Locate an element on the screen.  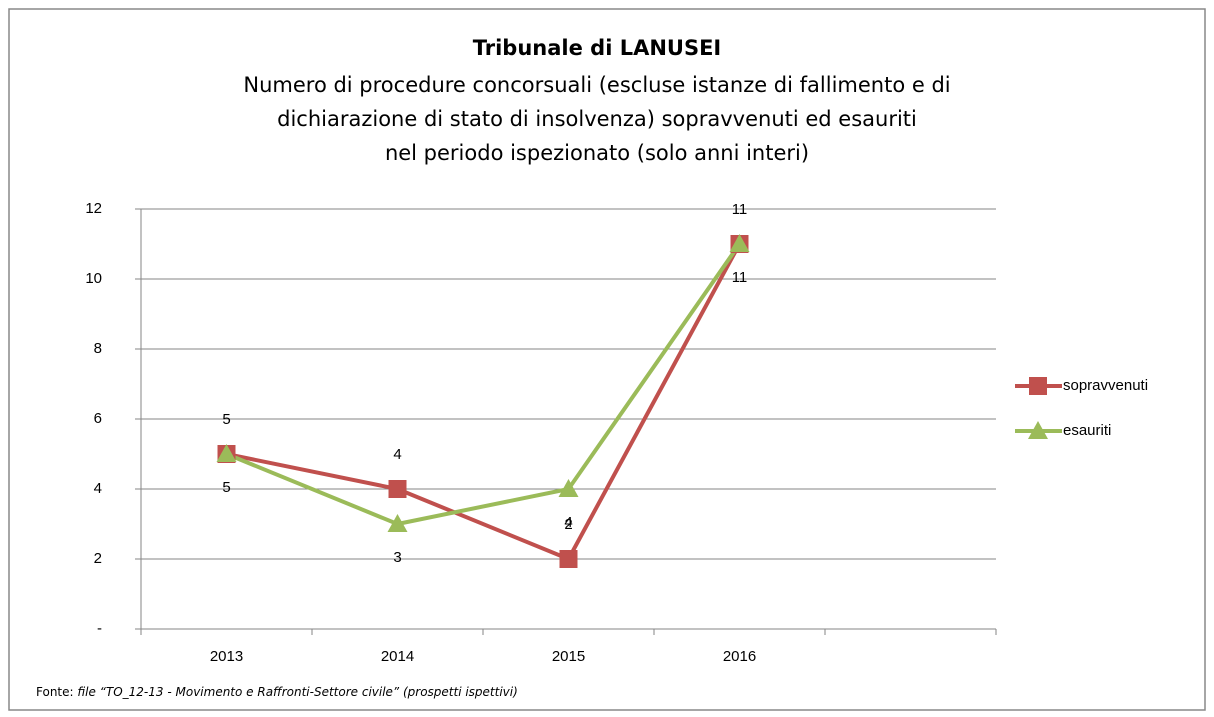
legend-label: esauriti is located at coordinates (1087, 430).